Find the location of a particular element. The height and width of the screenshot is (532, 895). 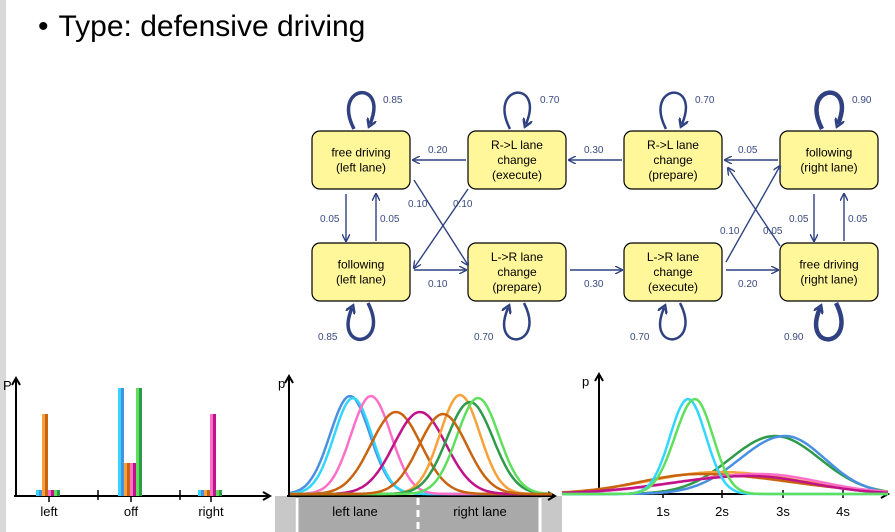

slide-title: • Type: defensive driving is located at coordinates (201, 27).